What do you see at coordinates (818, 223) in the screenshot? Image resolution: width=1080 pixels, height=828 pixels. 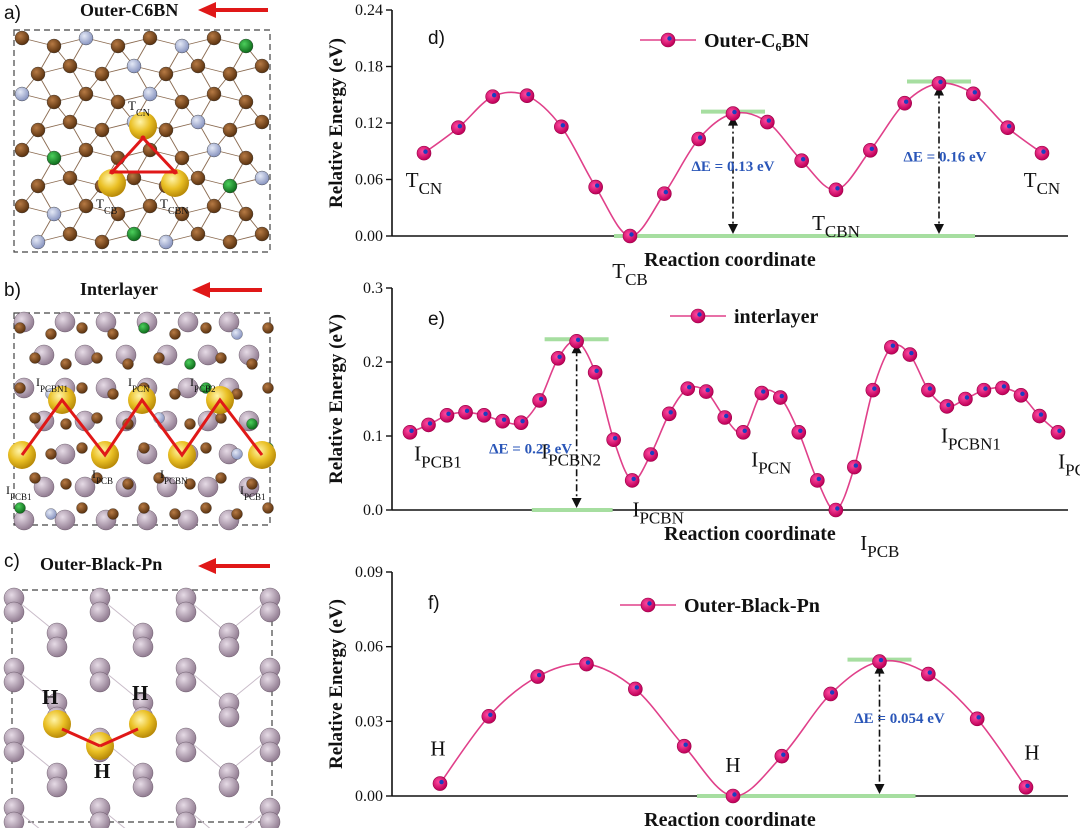 I see `point-label-base: T` at bounding box center [818, 223].